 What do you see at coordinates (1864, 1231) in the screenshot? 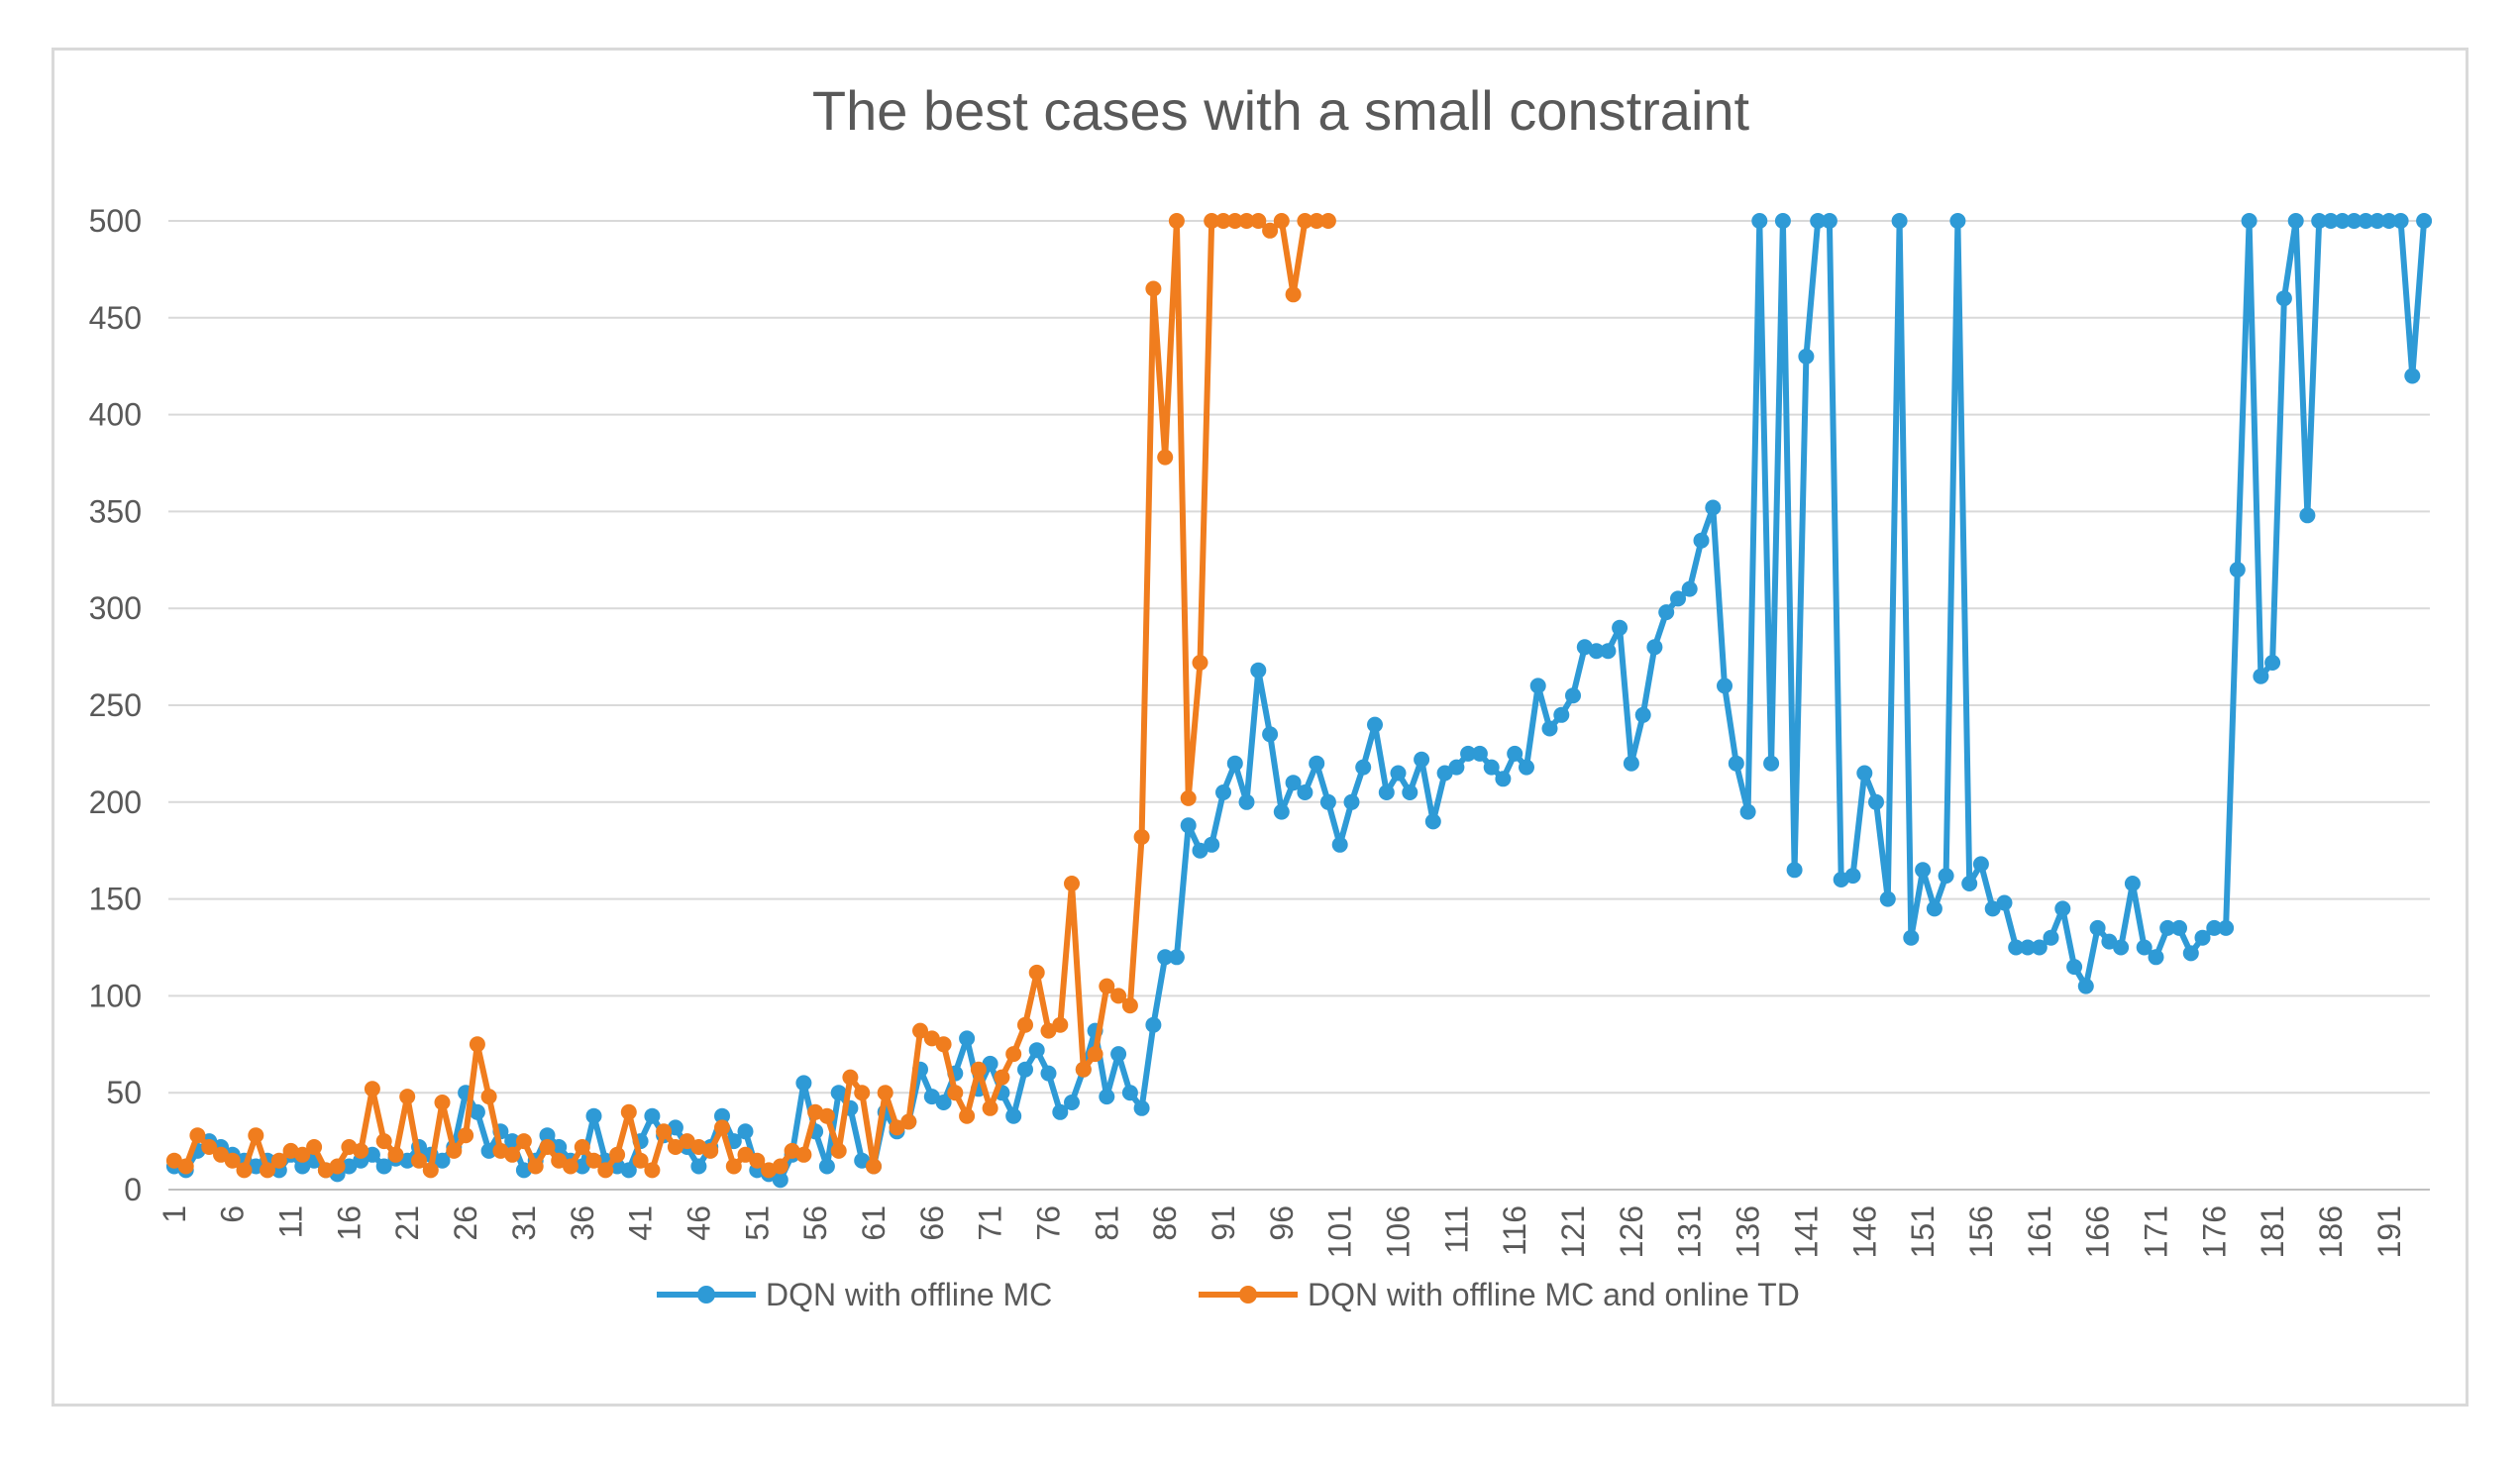
I see `x-tick-label: 146` at bounding box center [1864, 1231].